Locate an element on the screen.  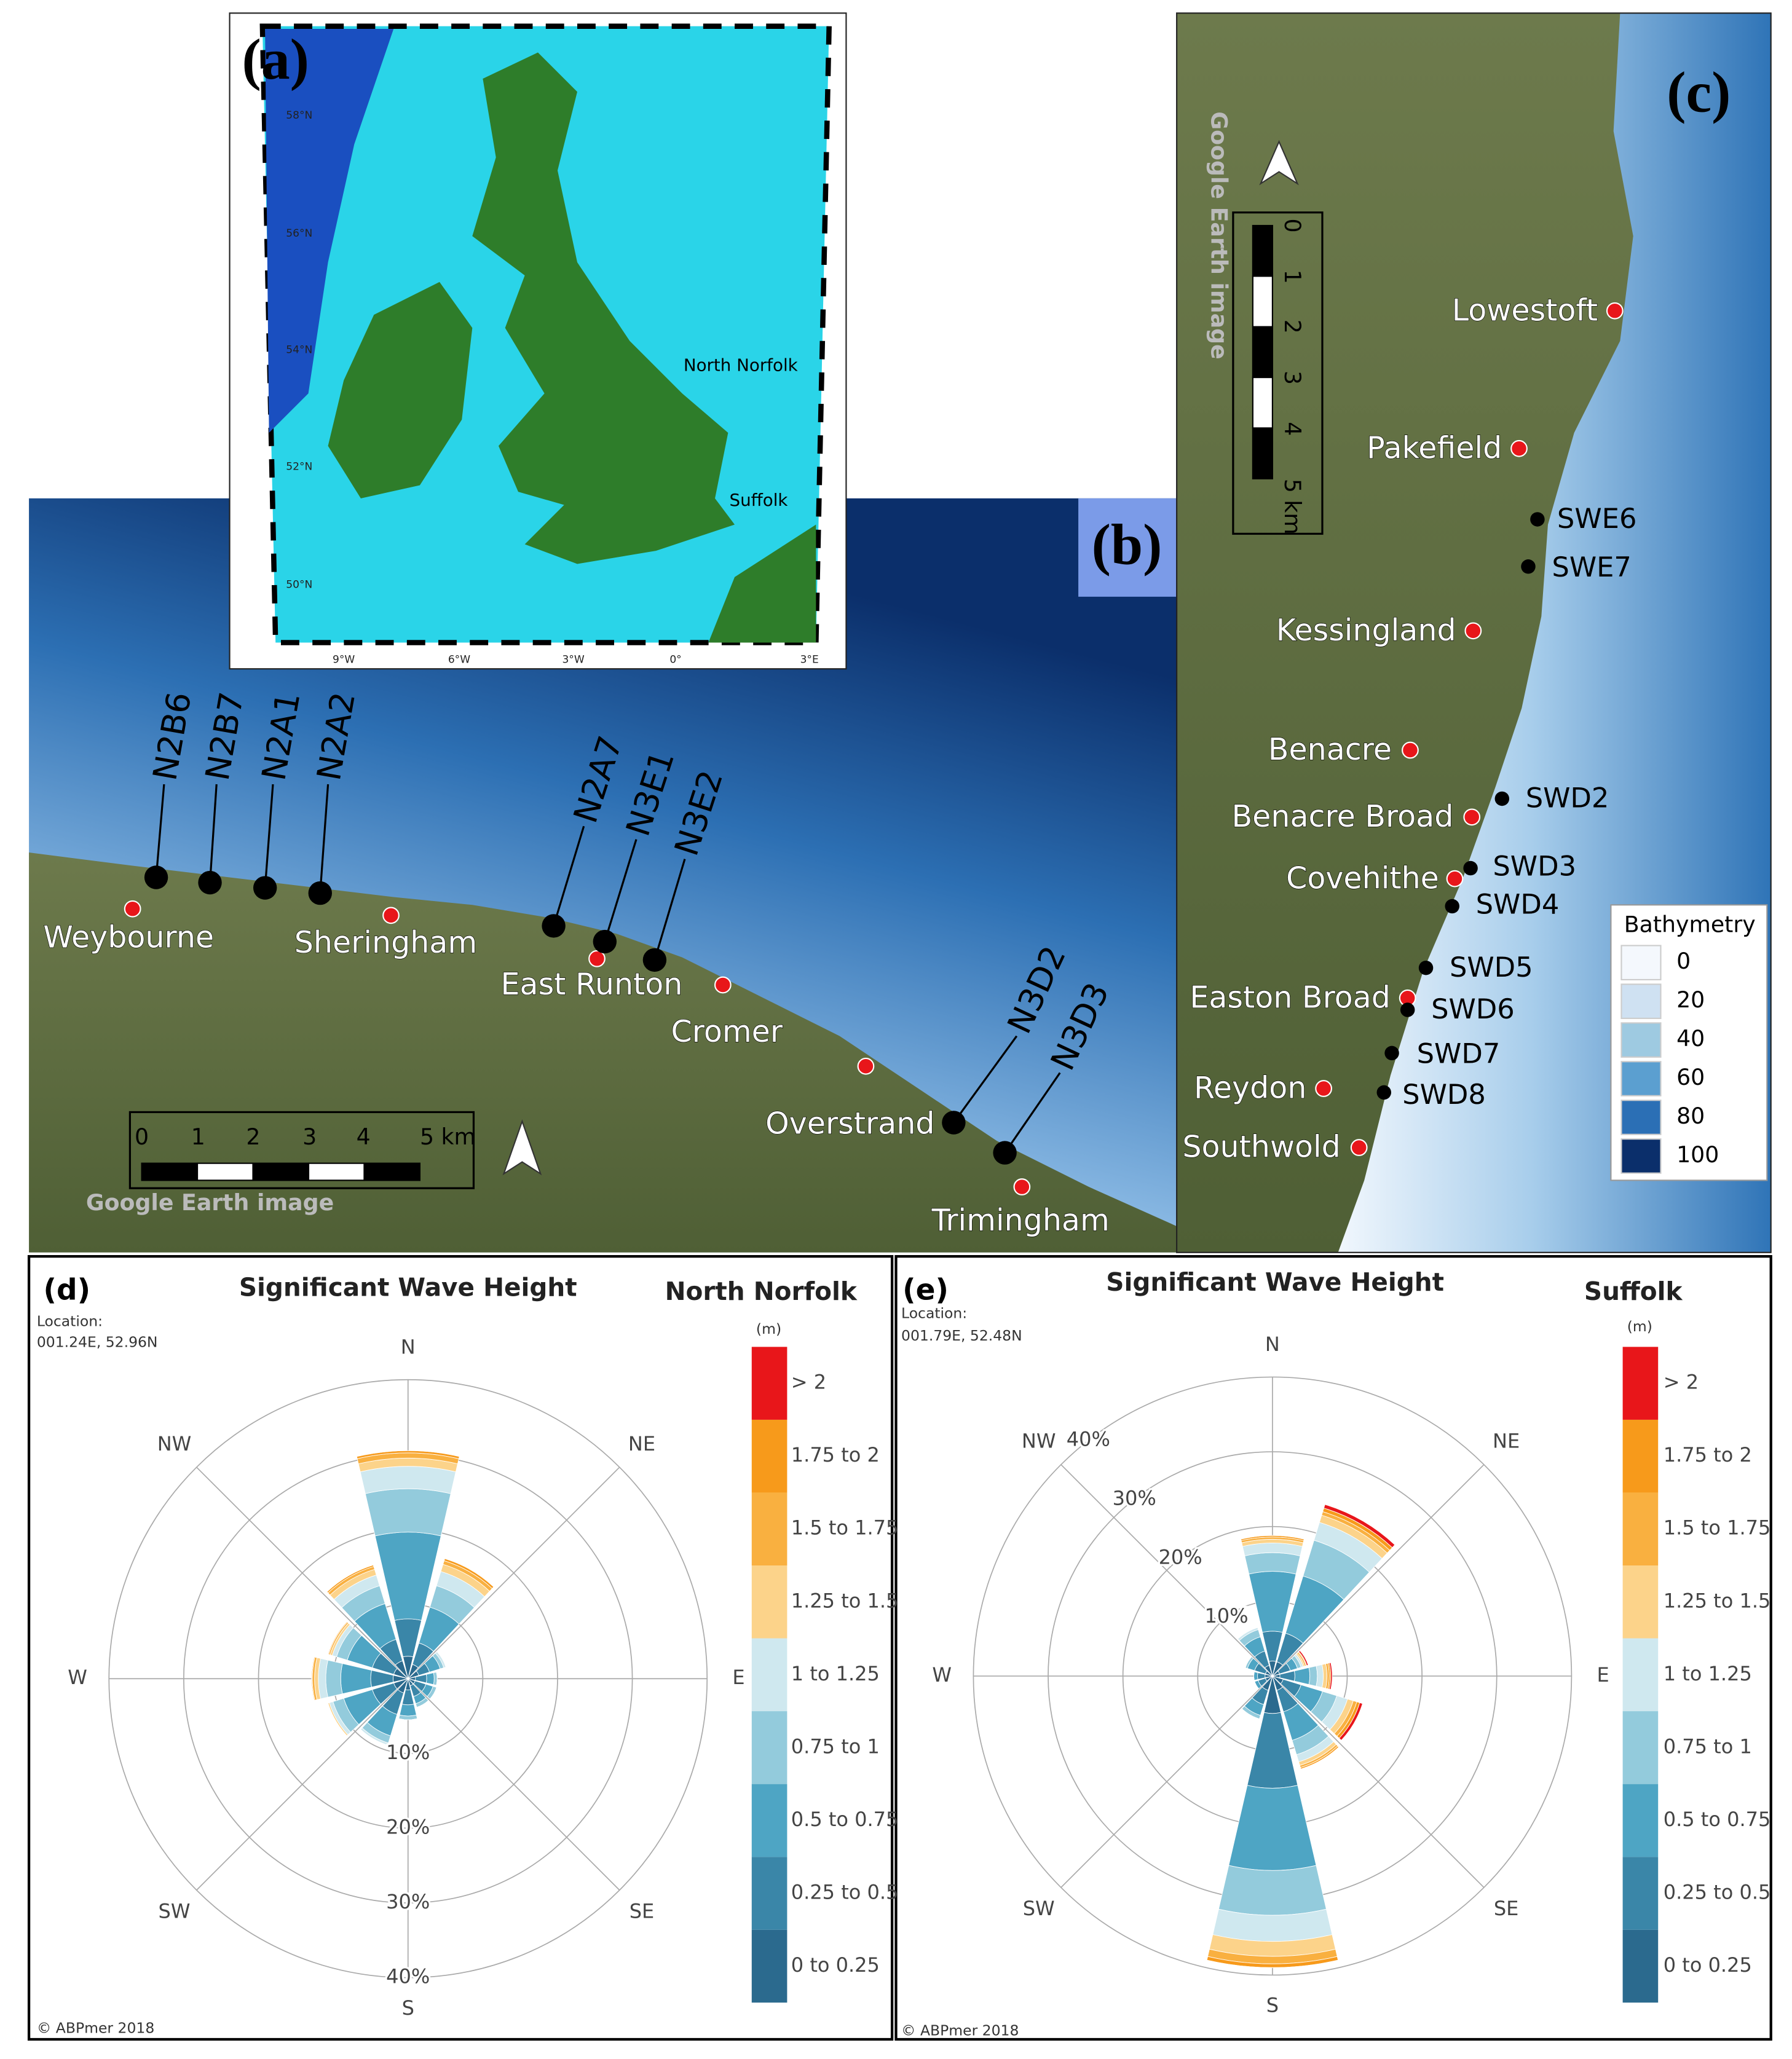
town-label: Southwold is located at coordinates (1261, 1147).